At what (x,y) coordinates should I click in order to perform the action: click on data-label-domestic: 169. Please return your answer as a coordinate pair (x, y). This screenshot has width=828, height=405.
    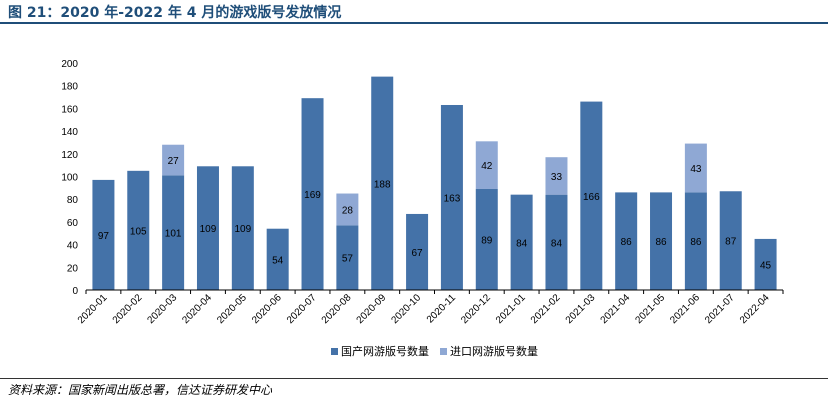
    Looking at the image, I should click on (312, 195).